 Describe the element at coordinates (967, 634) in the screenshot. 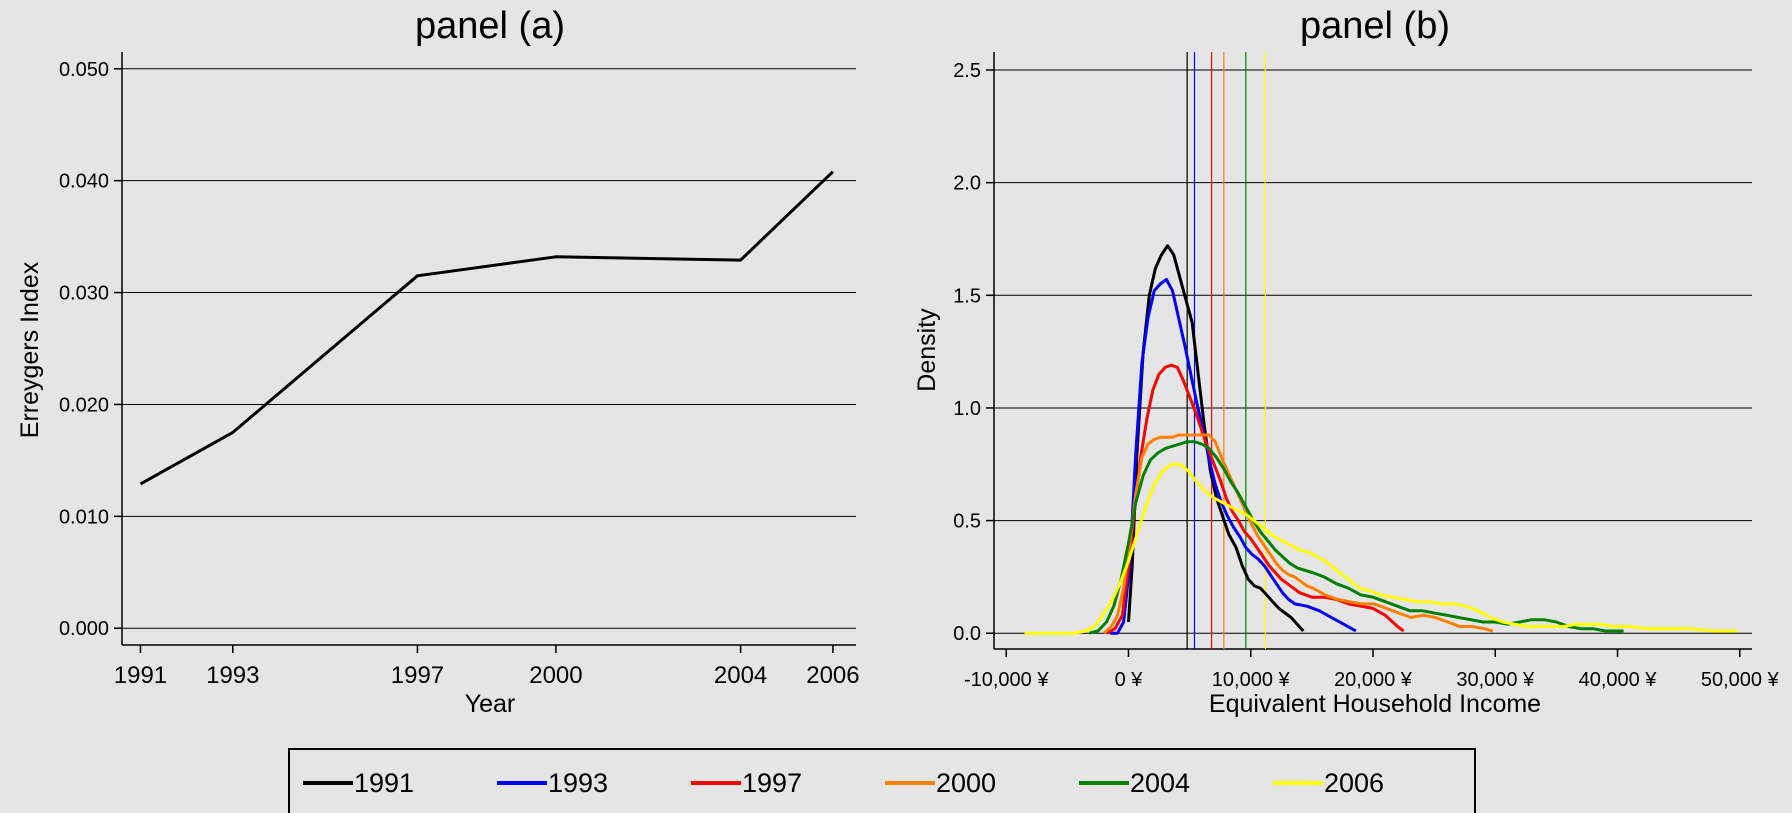

I see `panel-b-y-tick-label: 0.0` at that location.